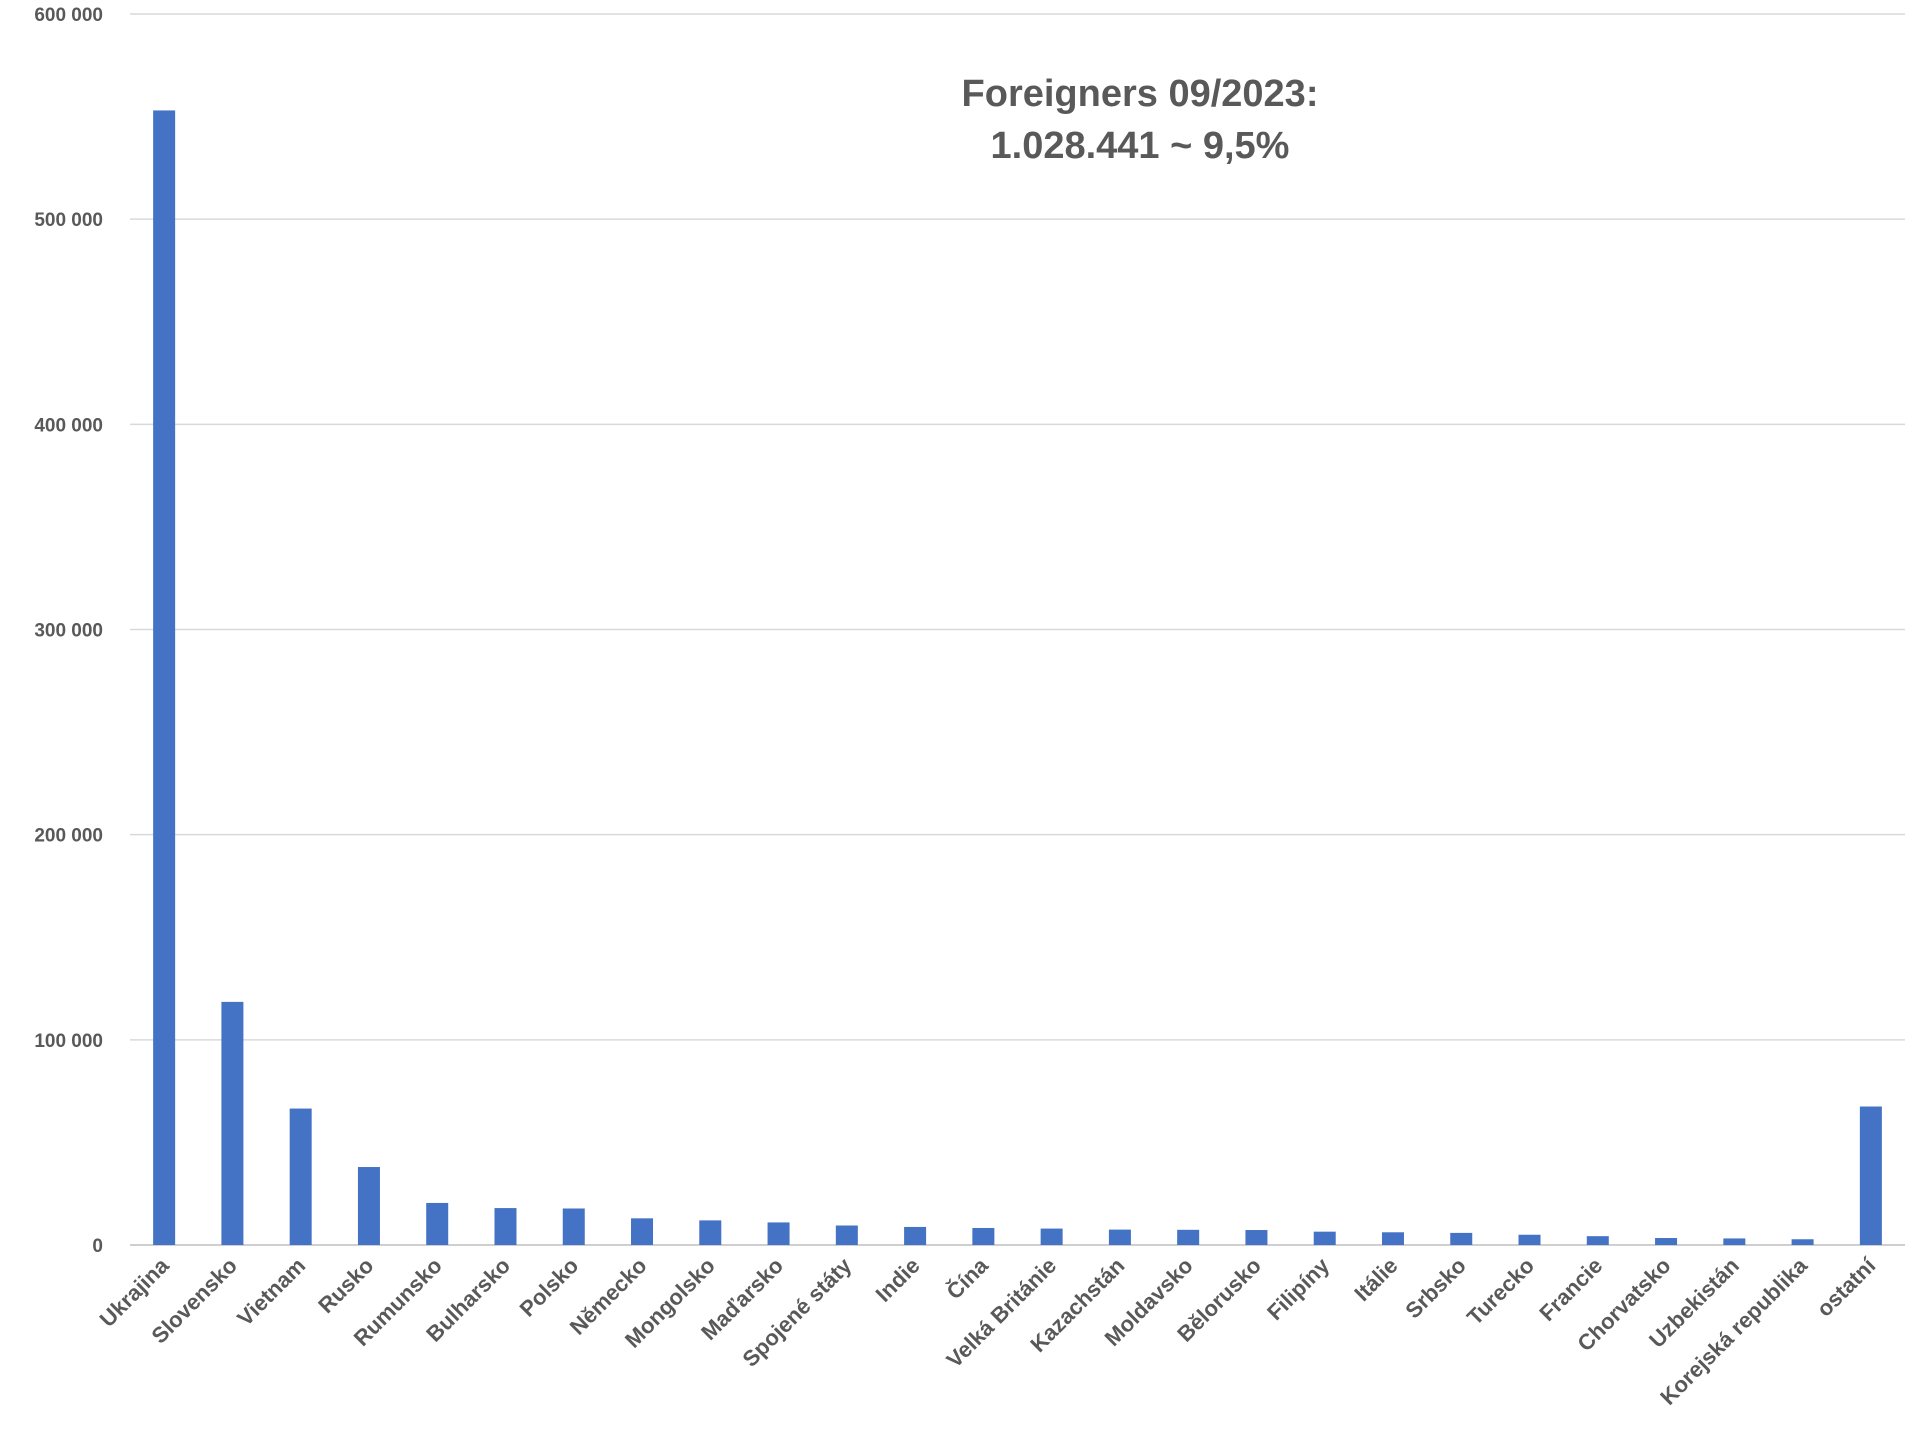 This screenshot has height=1440, width=1920. I want to click on chart-title-line-2: 1.028.441 ~ 9,5%, so click(1140, 146).